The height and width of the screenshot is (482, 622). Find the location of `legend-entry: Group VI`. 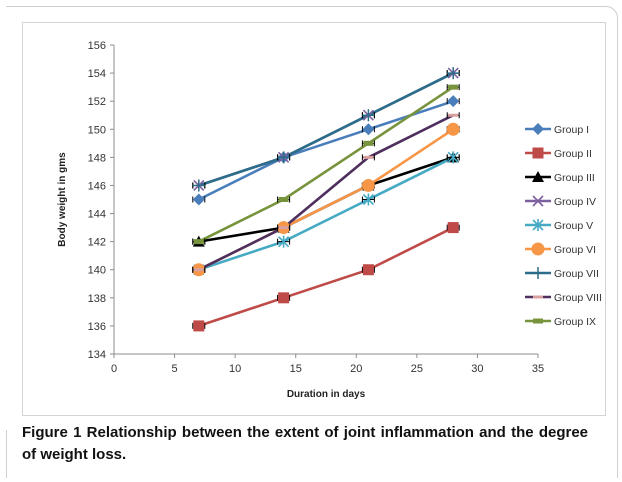

legend-entry: Group VI is located at coordinates (560, 249).